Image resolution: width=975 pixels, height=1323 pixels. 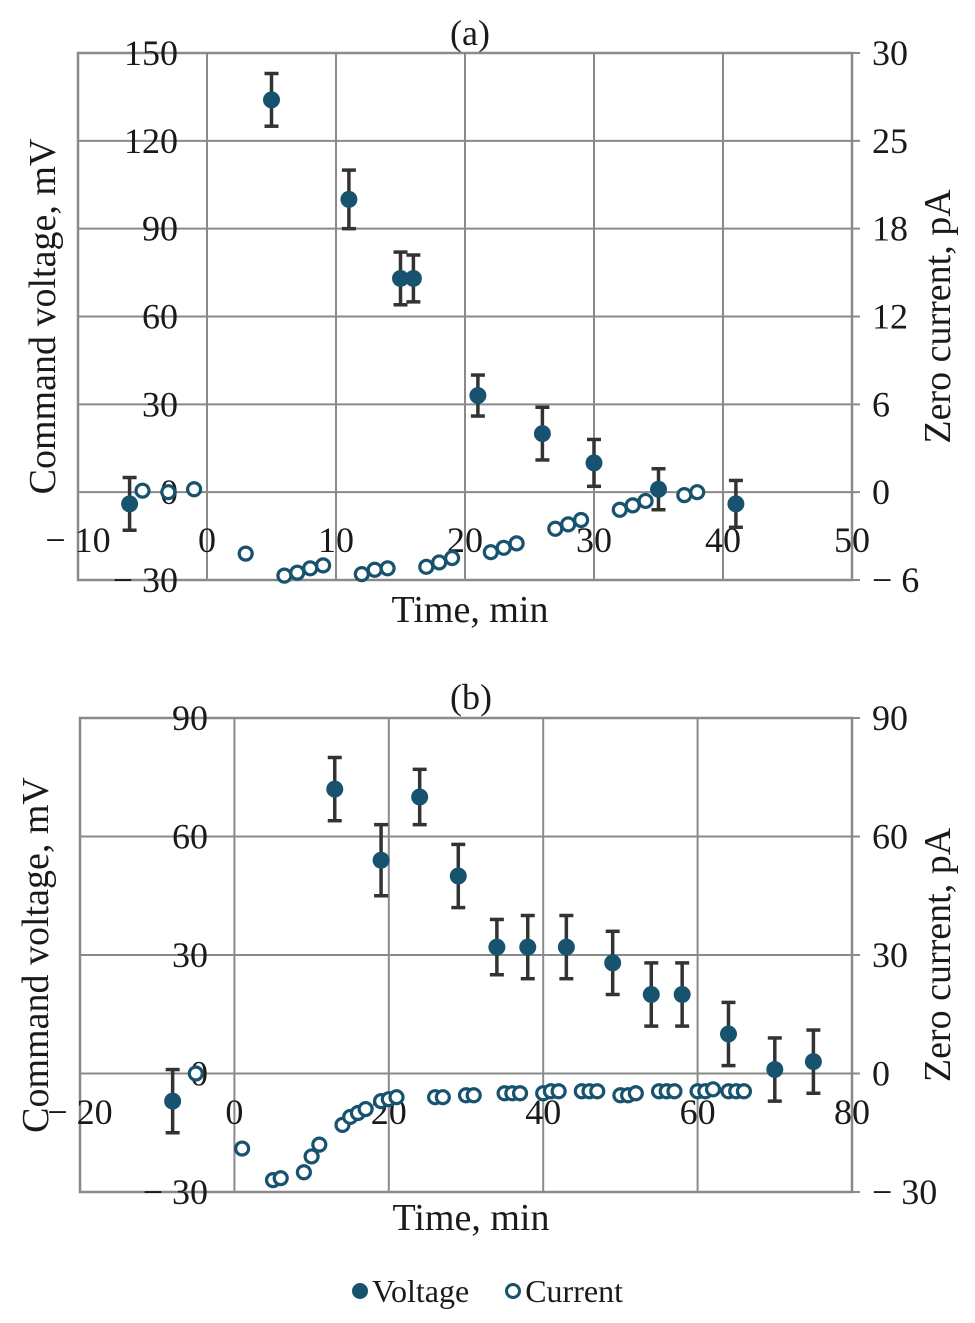 I want to click on y-right-tick-label: − 6, so click(x=895, y=580).